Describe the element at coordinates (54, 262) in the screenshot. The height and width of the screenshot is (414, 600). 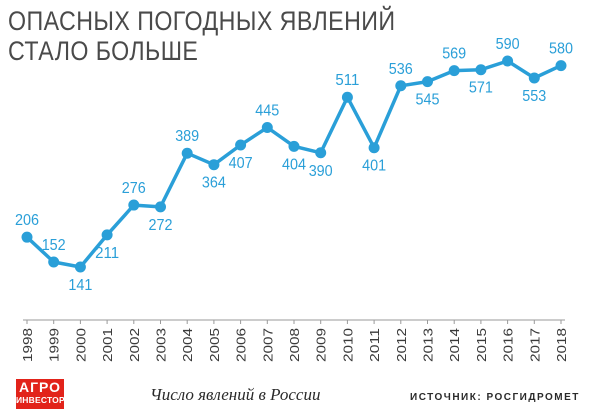
I see `data-point-1999` at that location.